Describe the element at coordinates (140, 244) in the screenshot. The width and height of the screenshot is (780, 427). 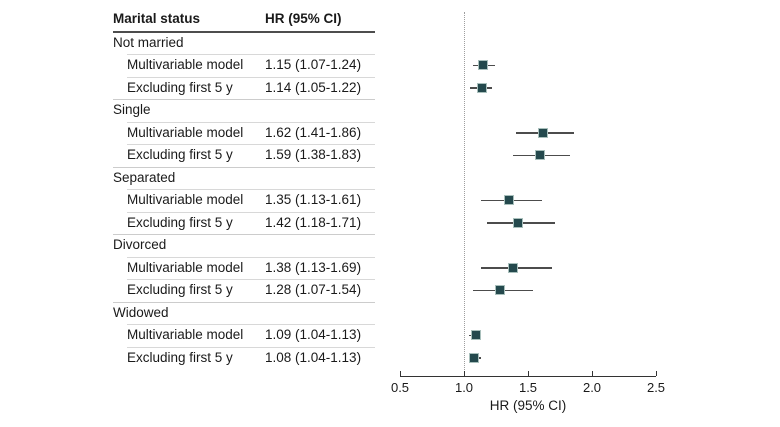
I see `group-label: Divorced` at that location.